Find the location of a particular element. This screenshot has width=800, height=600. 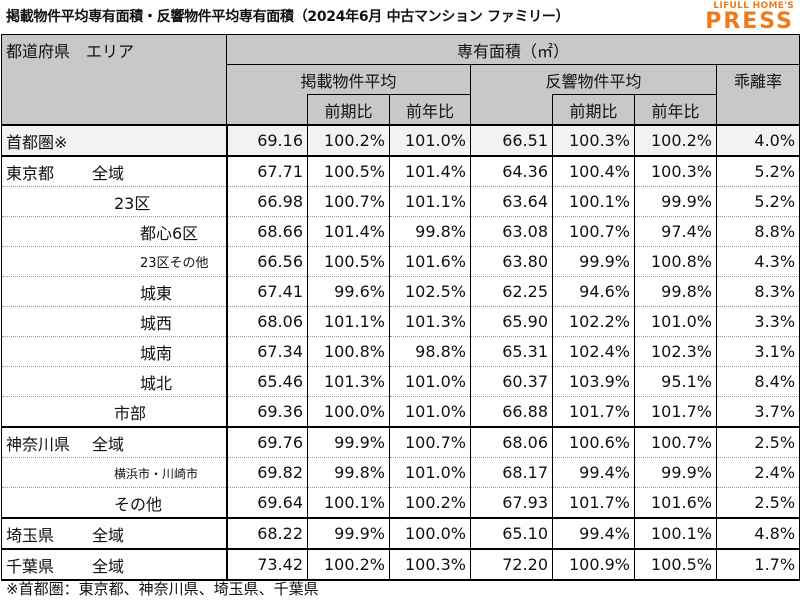

area-label: 城北 is located at coordinates (156, 383).